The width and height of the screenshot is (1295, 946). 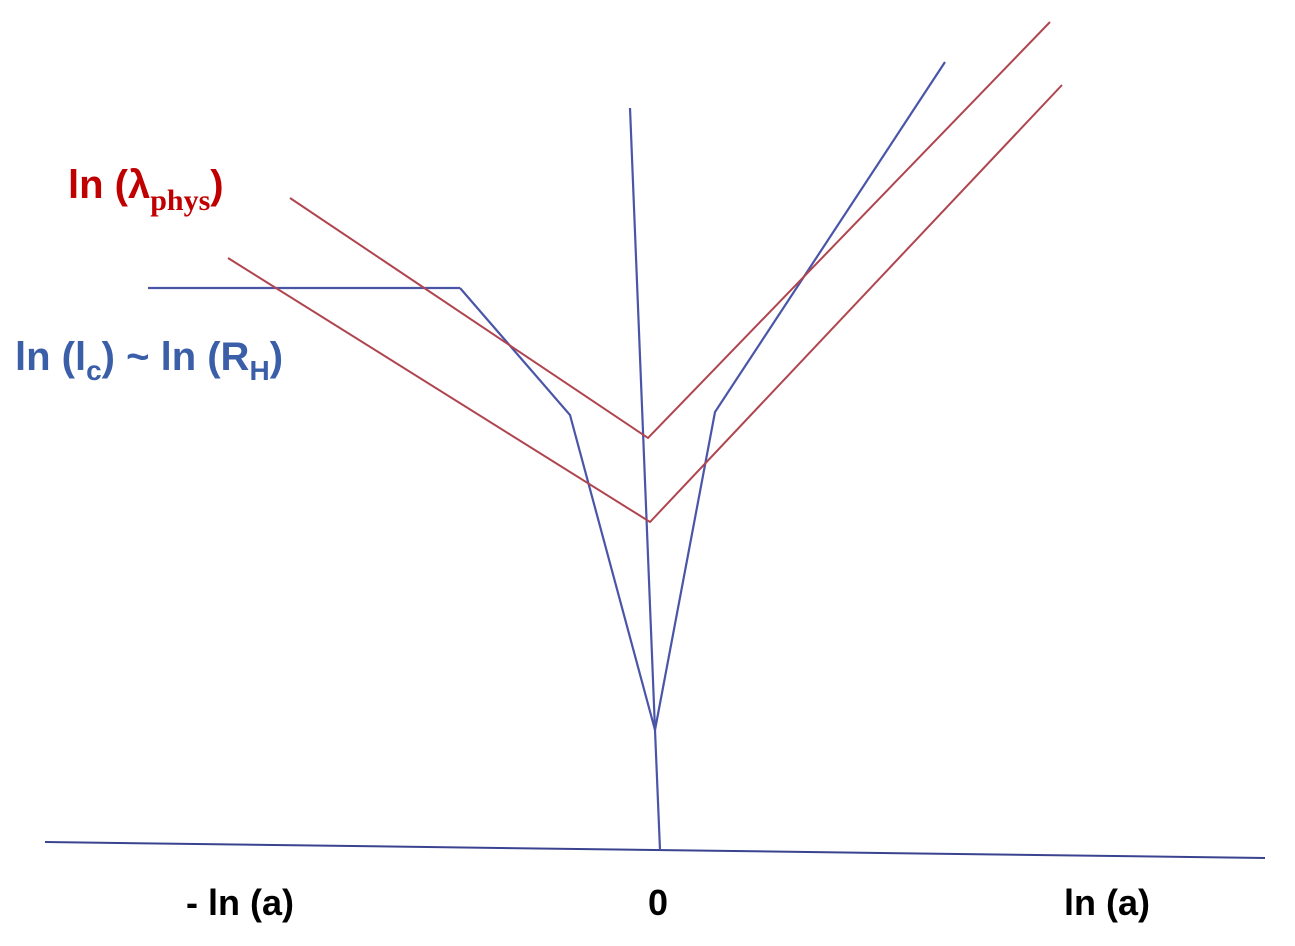 I want to click on x-axis-label: - ln (a), so click(x=240, y=902).